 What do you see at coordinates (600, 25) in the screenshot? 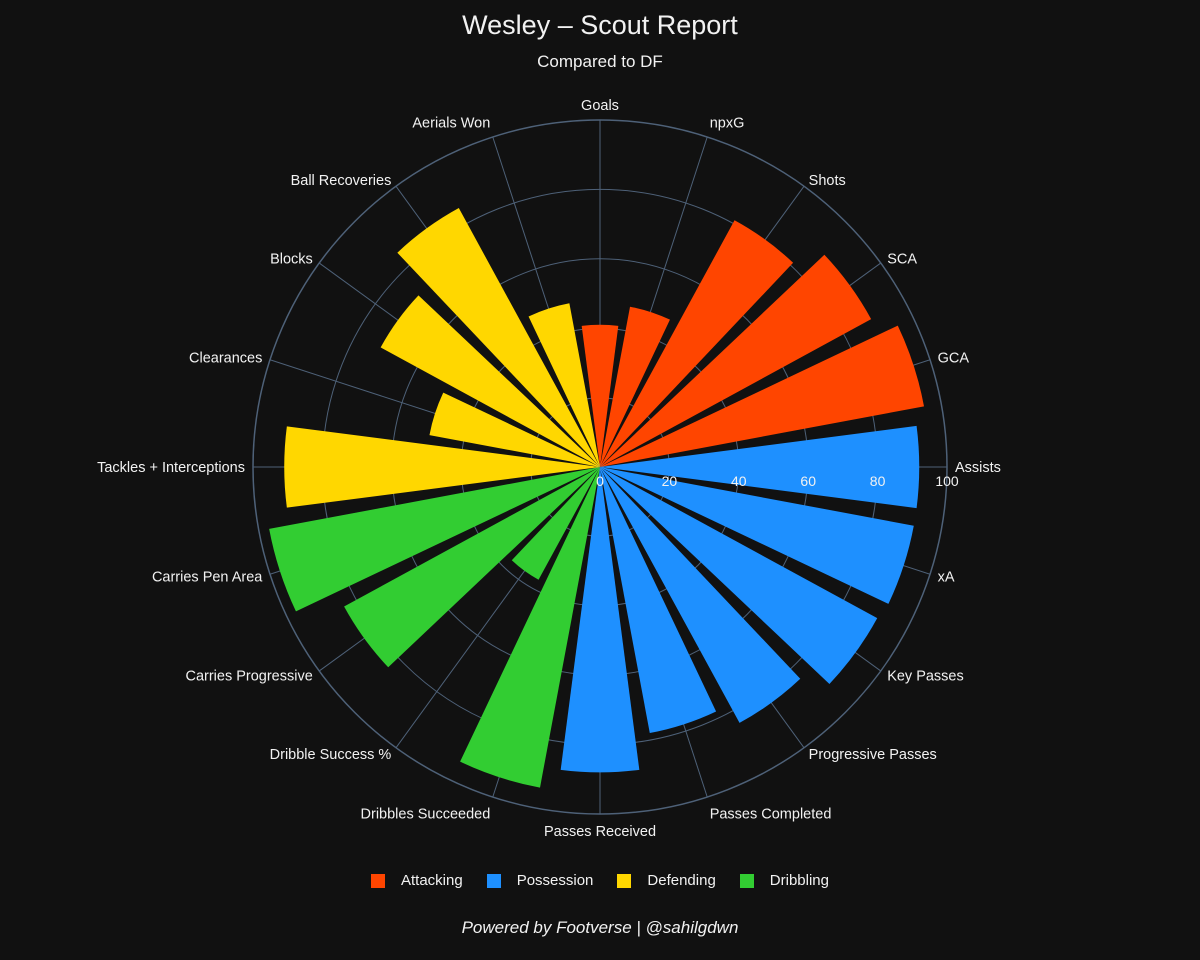
I see `chart-title: Wesley – Scout Report` at bounding box center [600, 25].